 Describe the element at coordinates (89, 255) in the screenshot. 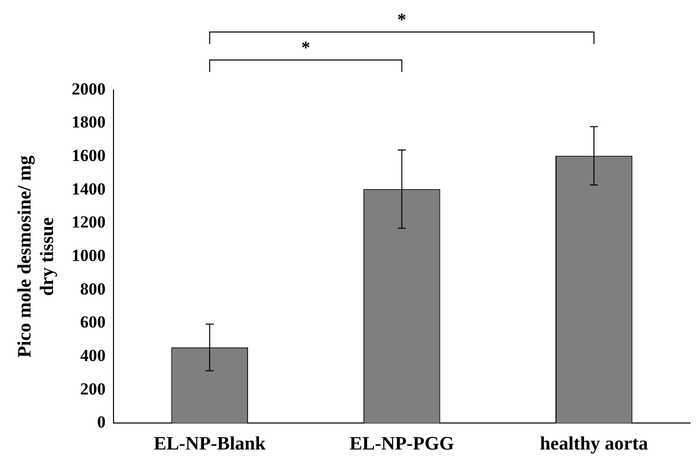

I see `y-tick-label: 1000` at that location.